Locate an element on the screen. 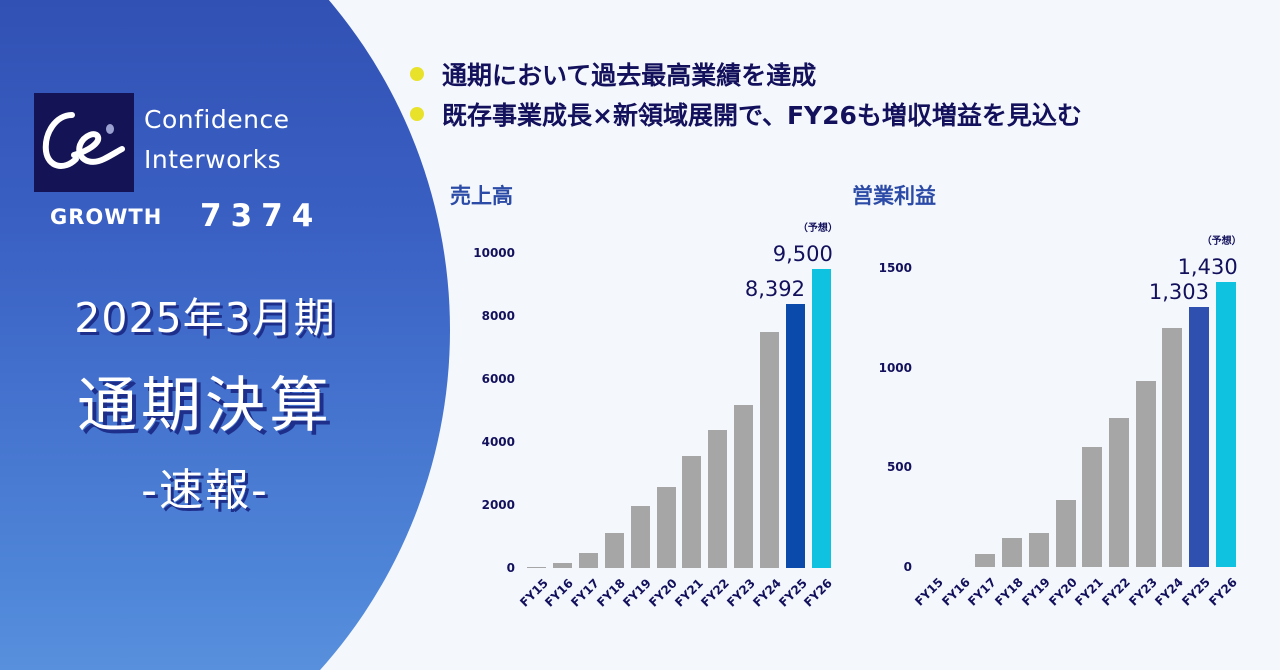 This screenshot has width=1280, height=670. value-label: 1,303 is located at coordinates (1178, 292).